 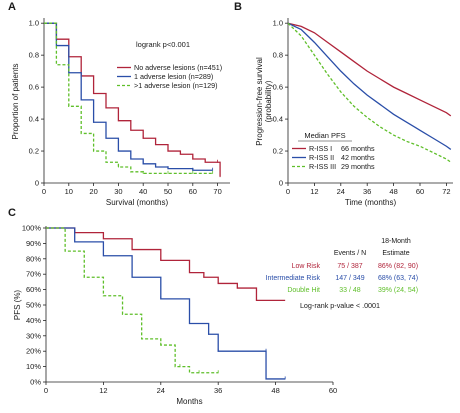 I want to click on legend-label: R-ISS I, so click(x=320, y=148).